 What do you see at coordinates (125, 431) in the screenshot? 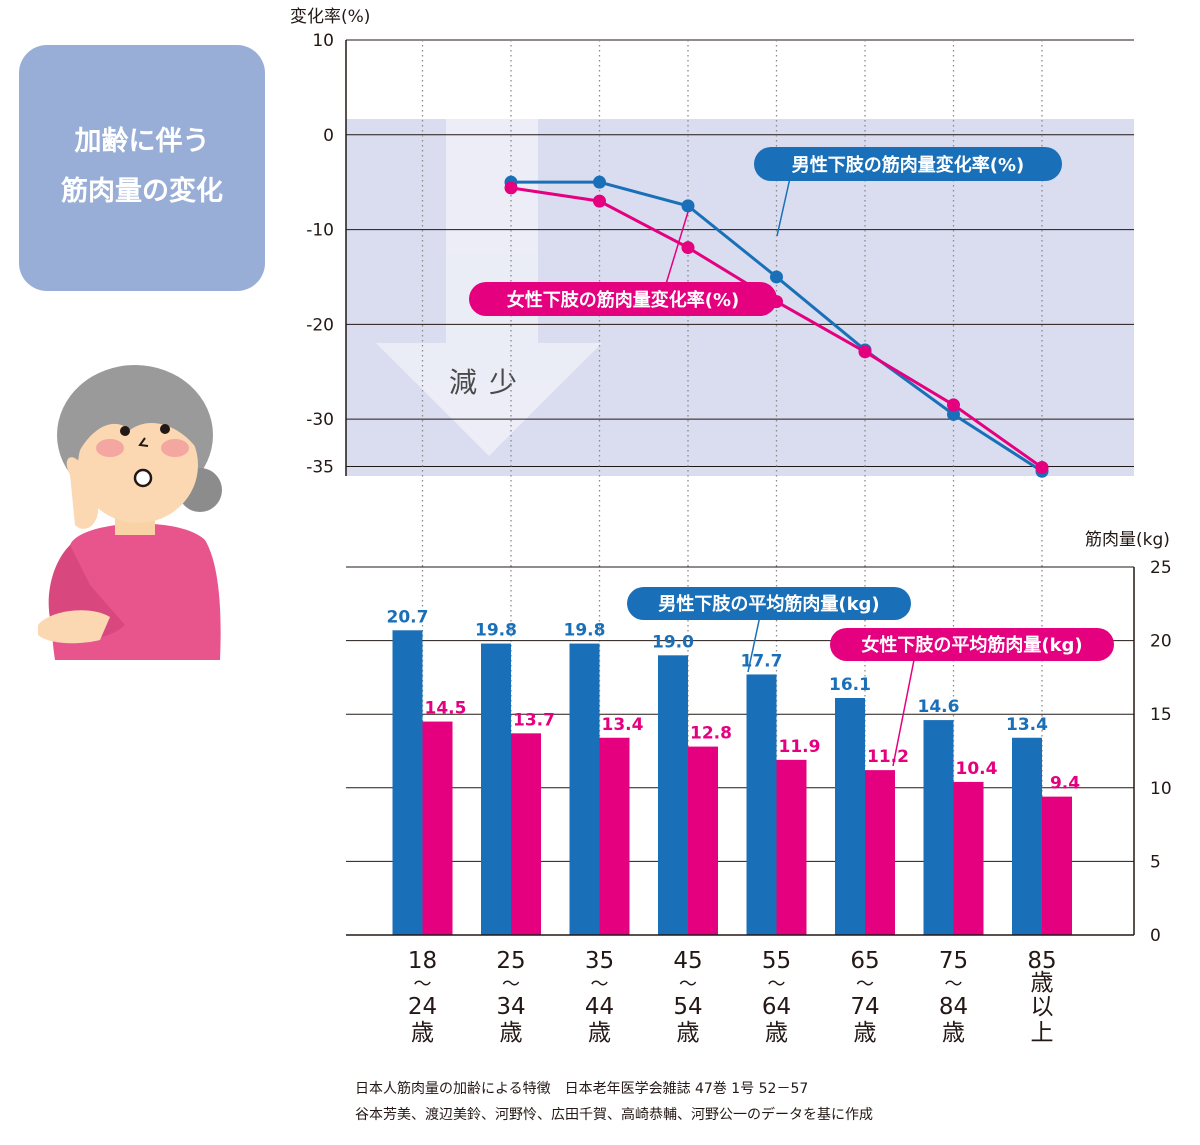
I see `left-eye` at bounding box center [125, 431].